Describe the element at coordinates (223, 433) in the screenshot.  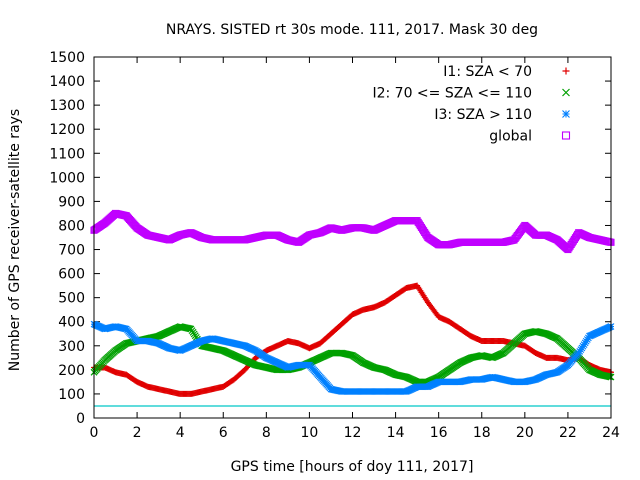
I see `x-tick-label: 6` at that location.